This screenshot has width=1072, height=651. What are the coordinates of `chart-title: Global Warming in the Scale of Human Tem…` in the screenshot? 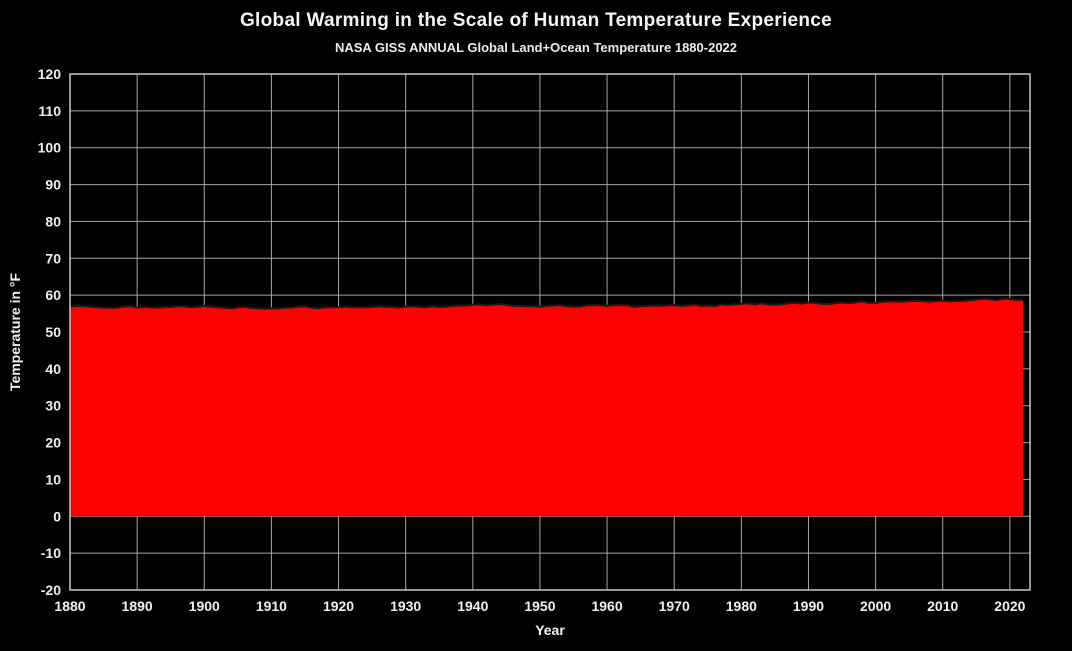 It's located at (536, 20).